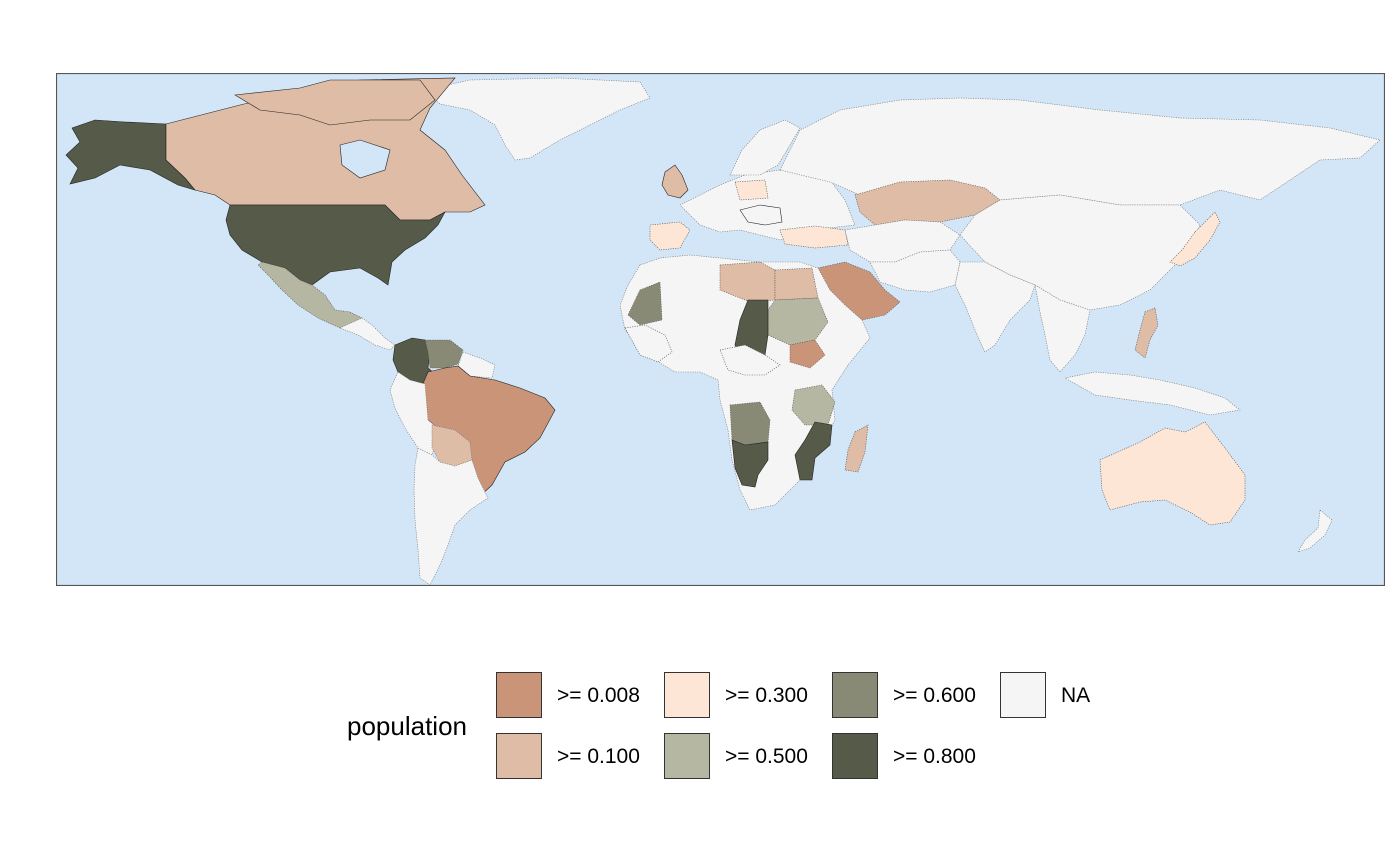  Describe the element at coordinates (670, 236) in the screenshot. I see `region-spain` at that location.